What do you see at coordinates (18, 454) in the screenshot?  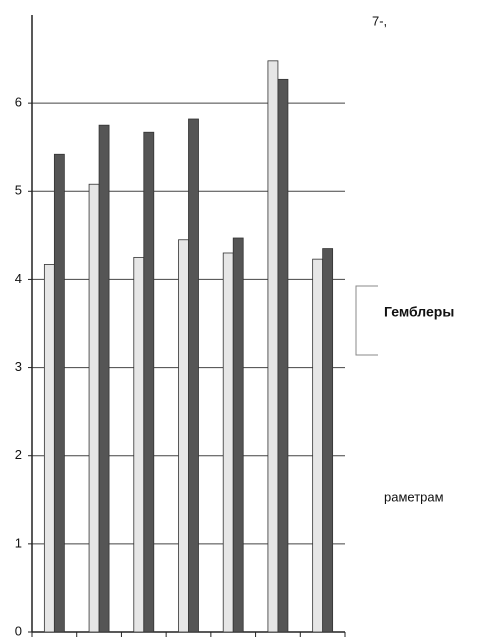 I see `y-tick-label: 2` at bounding box center [18, 454].